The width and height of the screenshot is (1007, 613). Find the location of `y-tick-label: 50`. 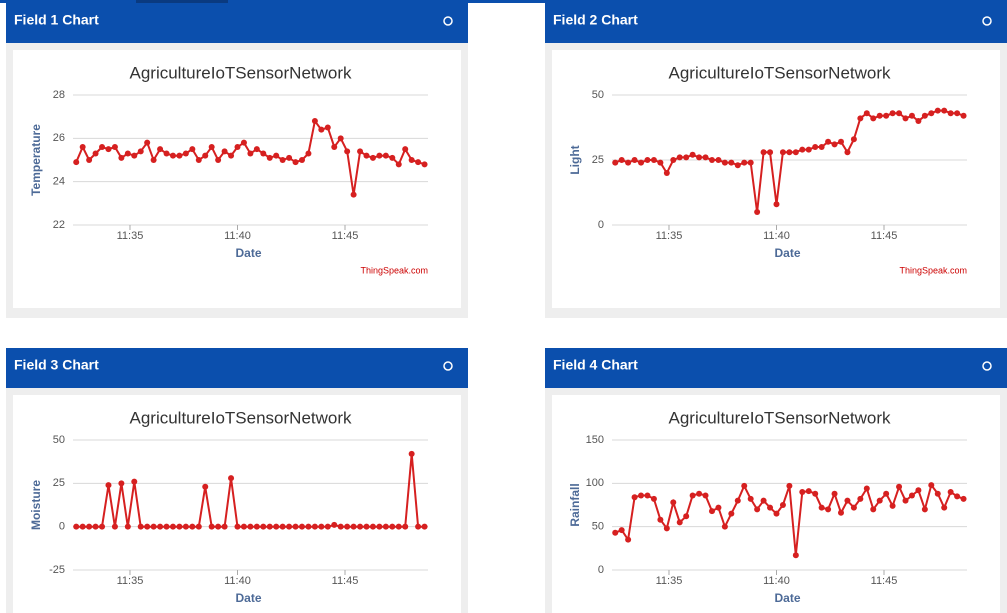

y-tick-label: 50 is located at coordinates (598, 527).